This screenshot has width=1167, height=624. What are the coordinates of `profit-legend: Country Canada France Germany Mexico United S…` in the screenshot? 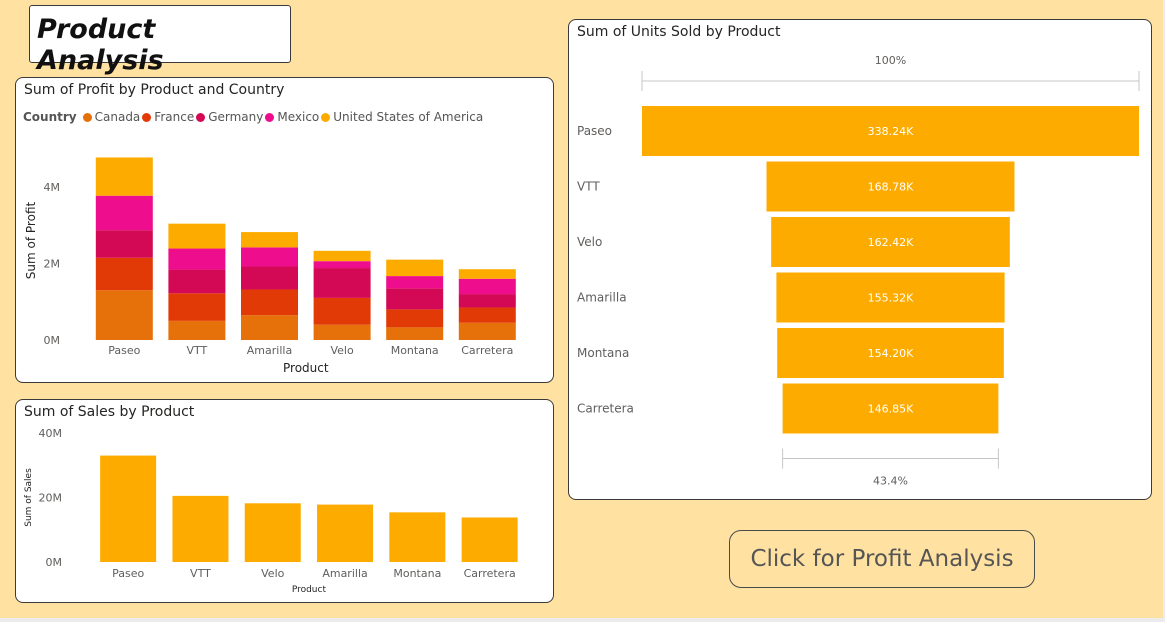 It's located at (254, 117).